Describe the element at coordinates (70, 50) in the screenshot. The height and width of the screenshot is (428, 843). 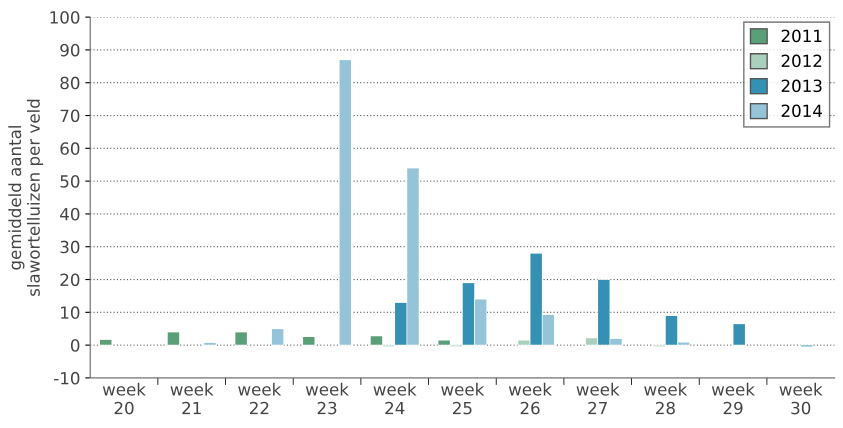
I see `y-tick-label: 90` at that location.